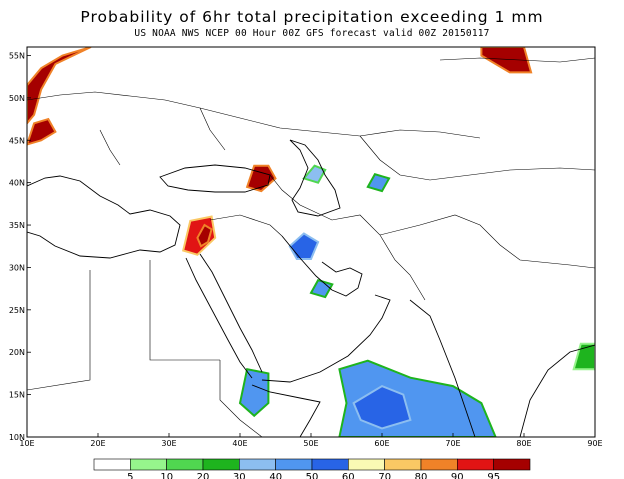 The image size is (624, 479). I want to click on latitude-ticks: 10N 15N 20N 25N 30N 35N 40N 45N 50N 55N, so click(20, 246).